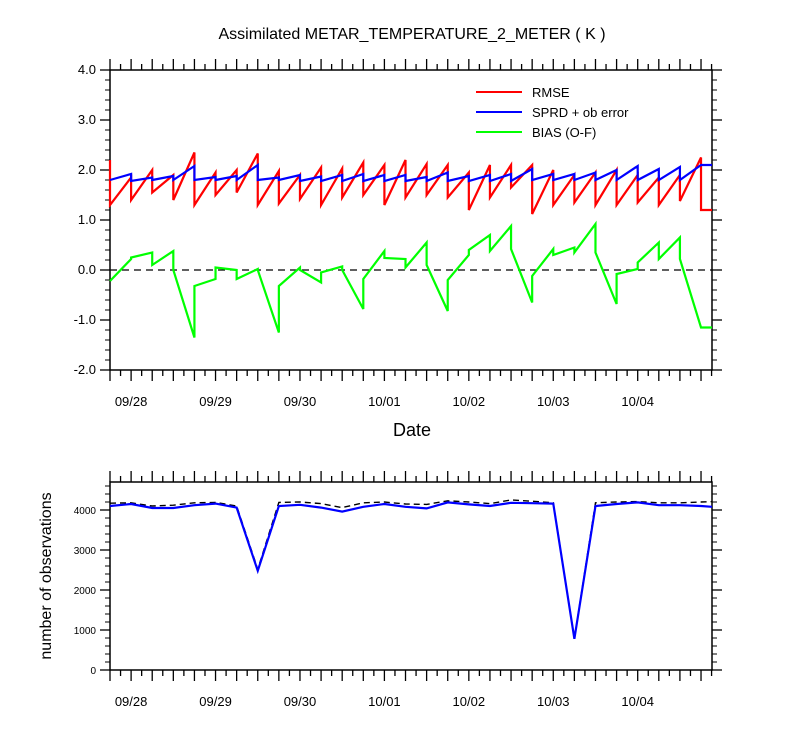 The image size is (800, 750). I want to click on y-tick-label: 3000, so click(85, 551).